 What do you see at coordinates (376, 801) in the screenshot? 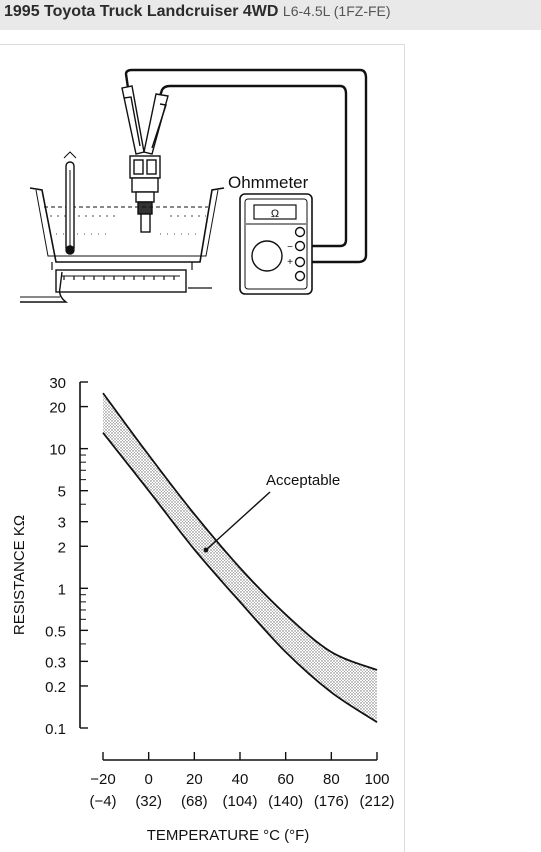
I see `x-tick-label-fahrenheit: (212)` at bounding box center [376, 801].